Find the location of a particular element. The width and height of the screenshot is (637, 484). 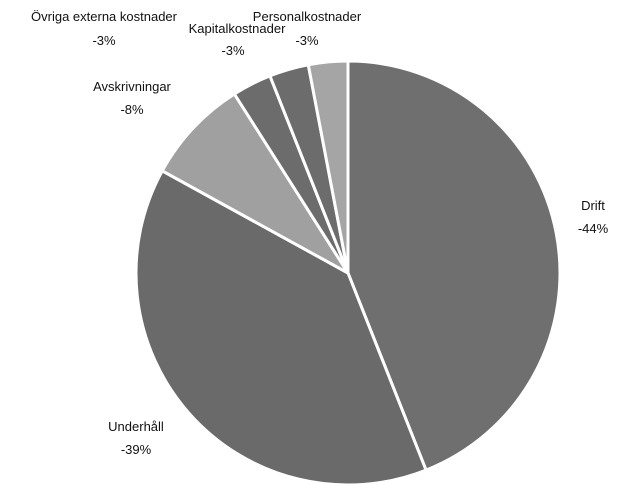

label-ovriga-externa-kostnader-name: Övriga externa kostnader is located at coordinates (104, 16).